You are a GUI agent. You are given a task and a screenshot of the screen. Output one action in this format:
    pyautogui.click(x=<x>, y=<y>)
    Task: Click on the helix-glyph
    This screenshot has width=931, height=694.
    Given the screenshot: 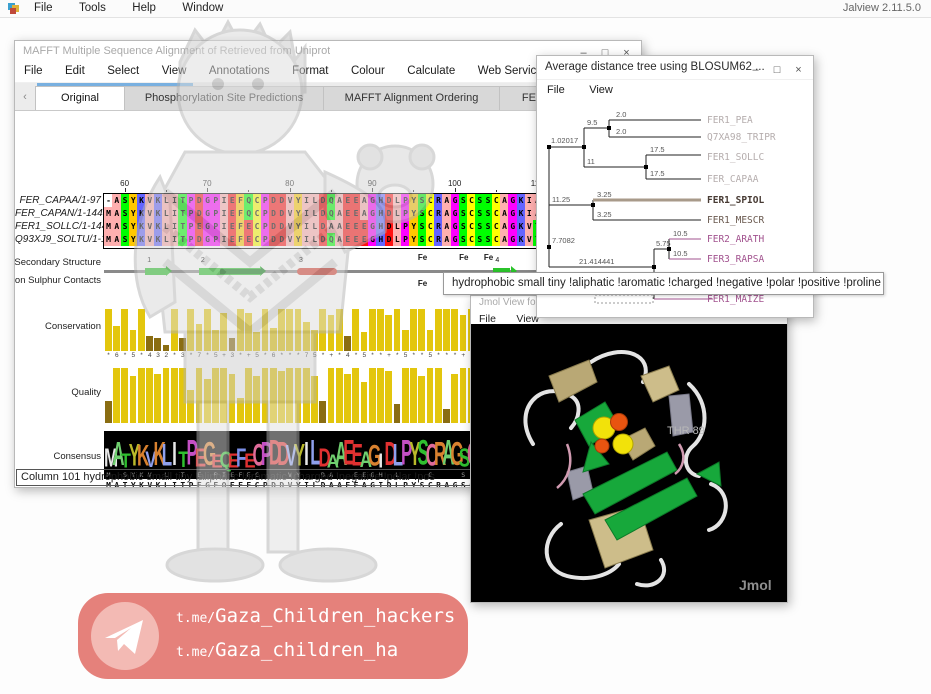 What is the action you would take?
    pyautogui.click(x=317, y=271)
    